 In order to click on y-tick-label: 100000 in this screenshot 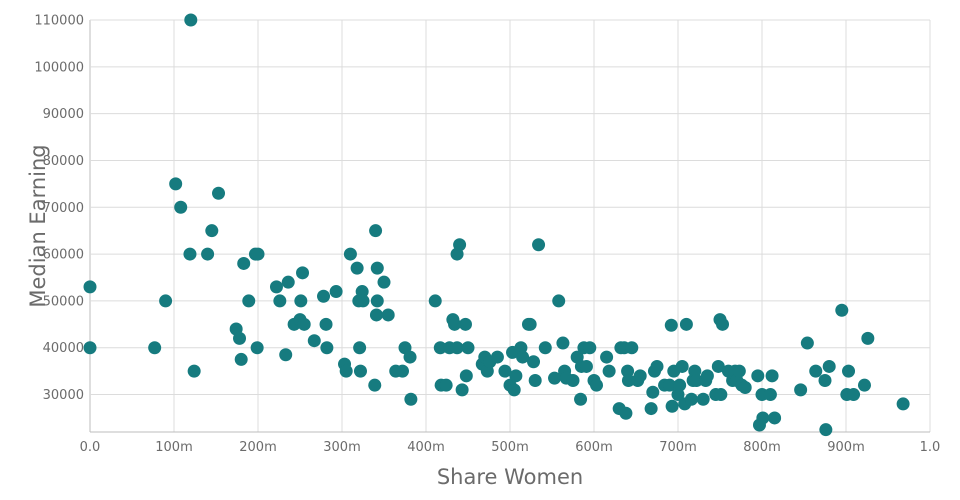, I will do `click(59, 67)`.